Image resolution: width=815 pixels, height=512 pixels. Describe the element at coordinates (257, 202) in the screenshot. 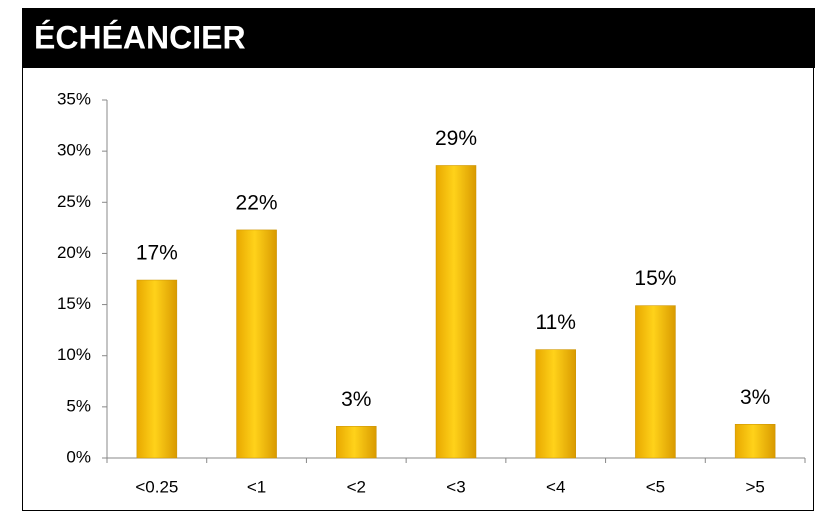

I see `value-label: 22%` at that location.